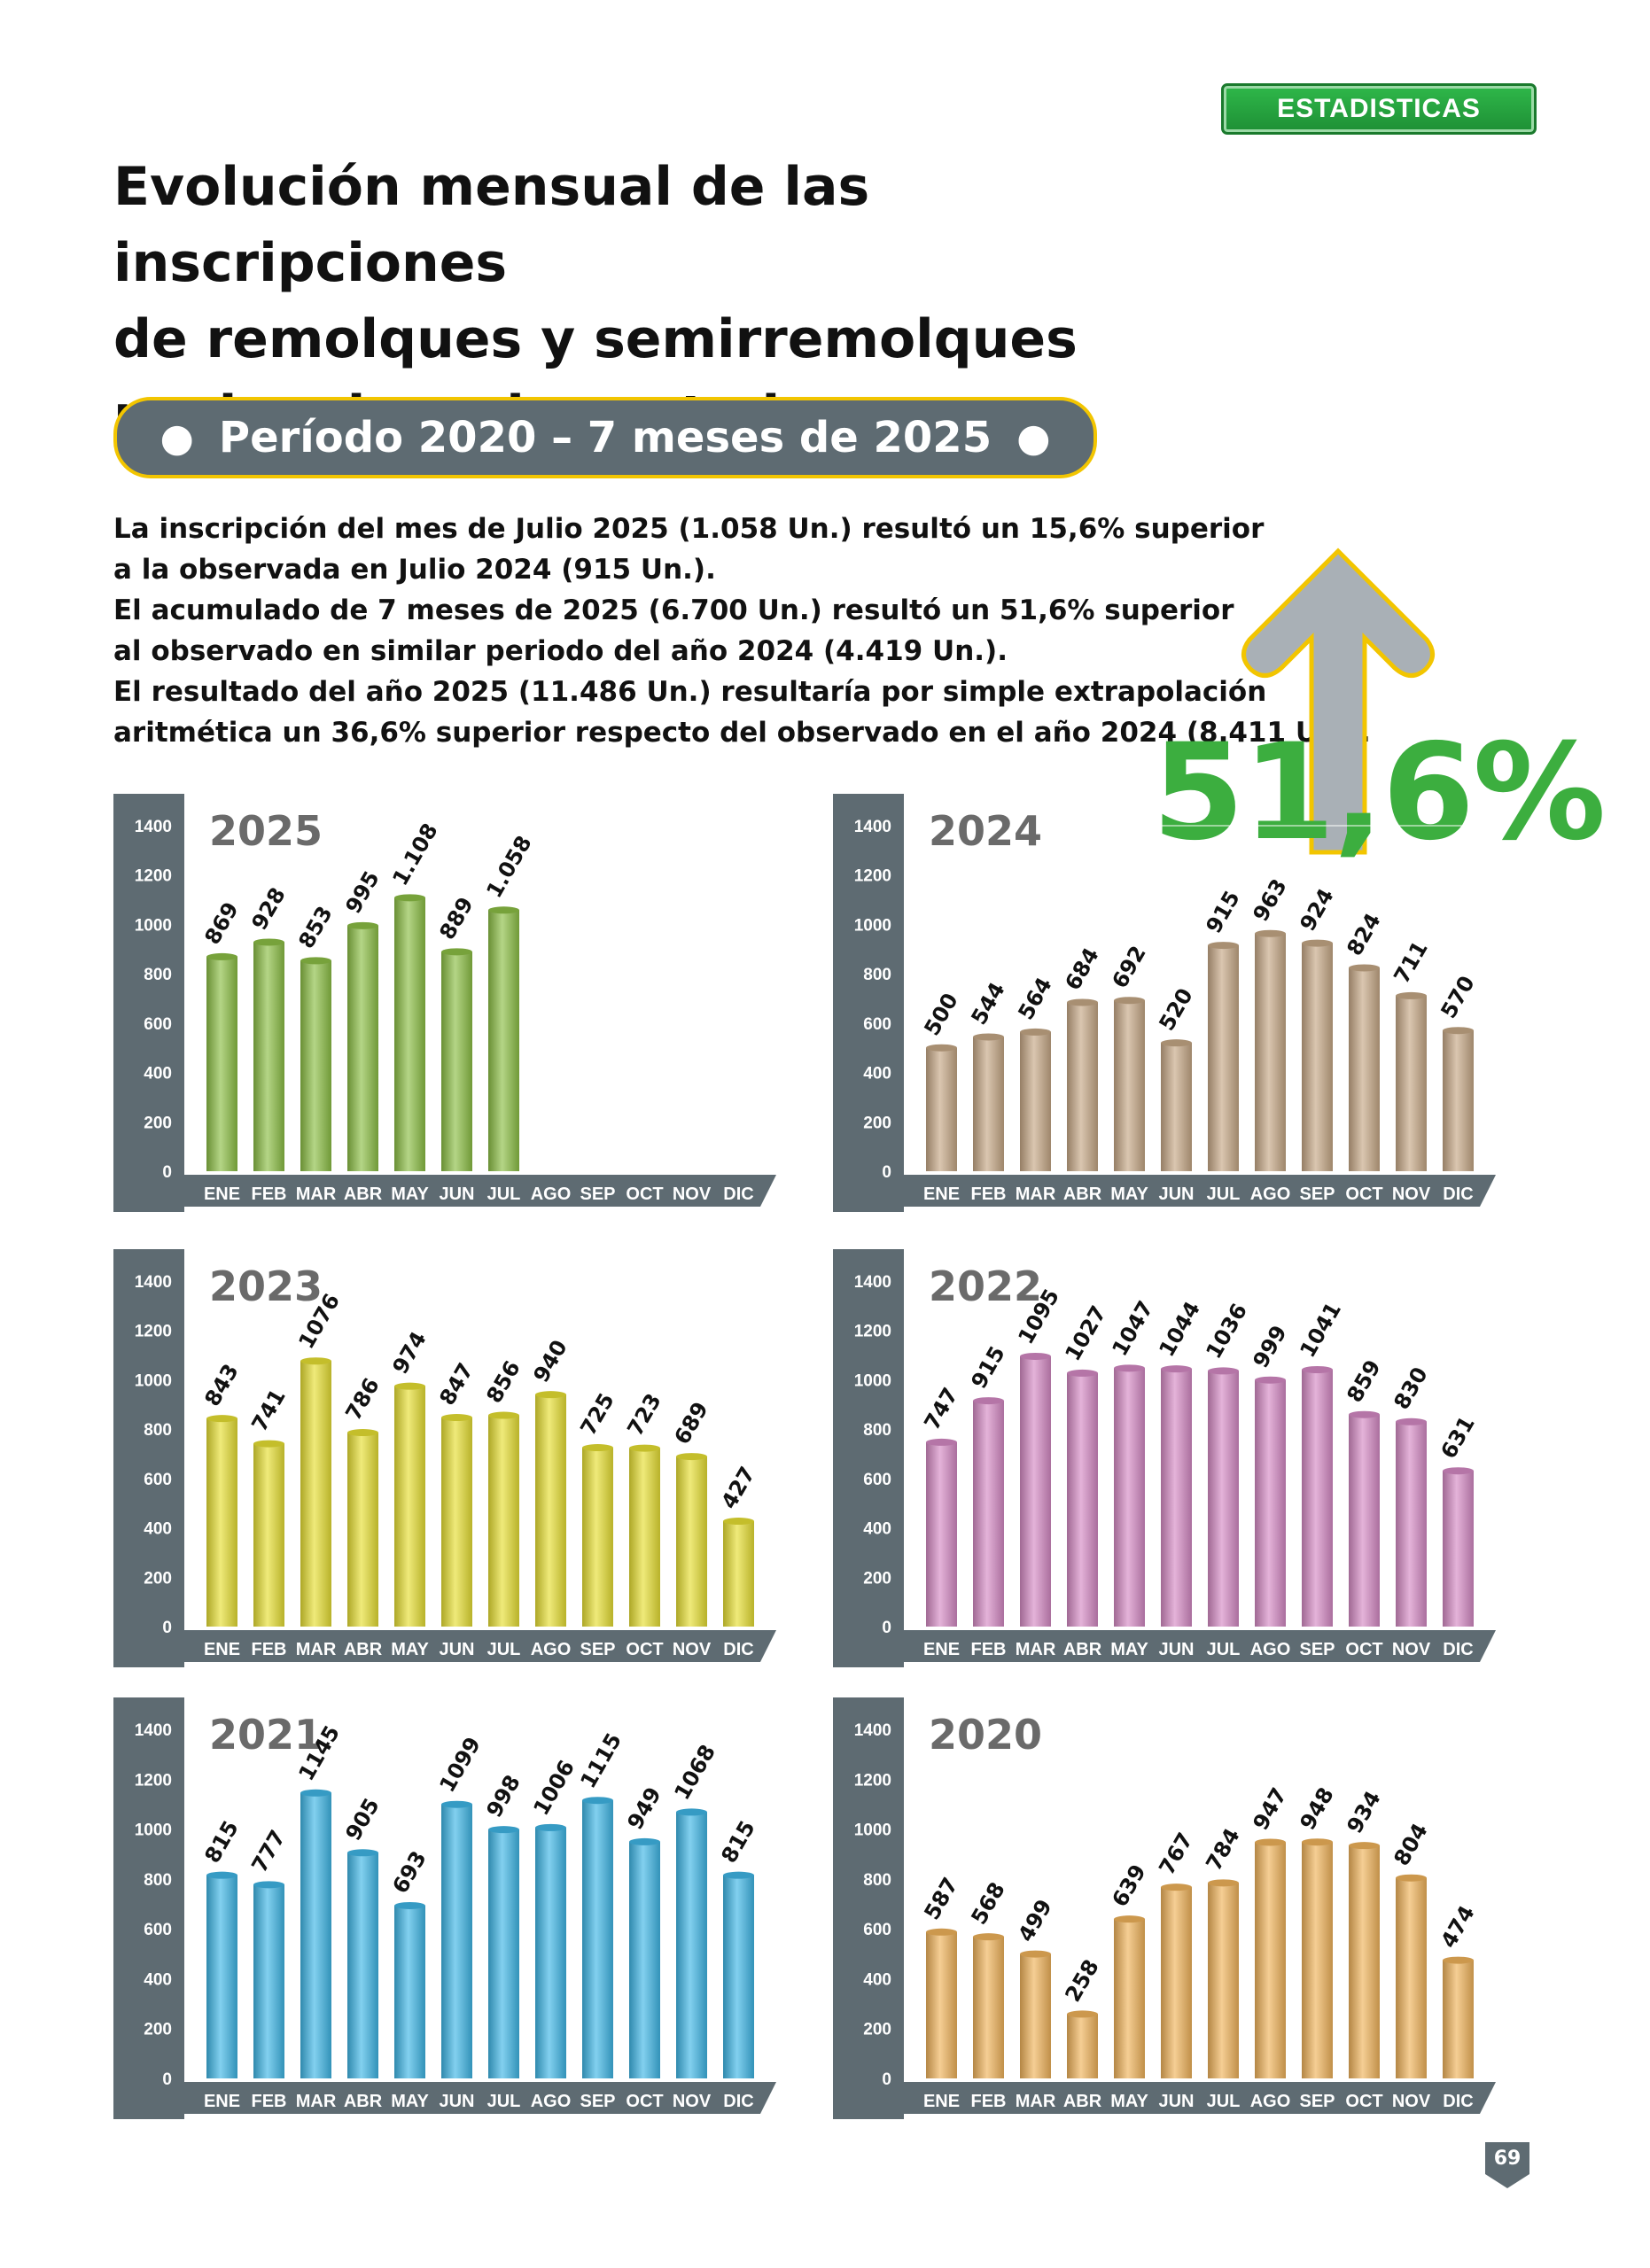 The height and width of the screenshot is (2268, 1650). Describe the element at coordinates (872, 1282) in the screenshot. I see `y-tick-label: 1400` at that location.